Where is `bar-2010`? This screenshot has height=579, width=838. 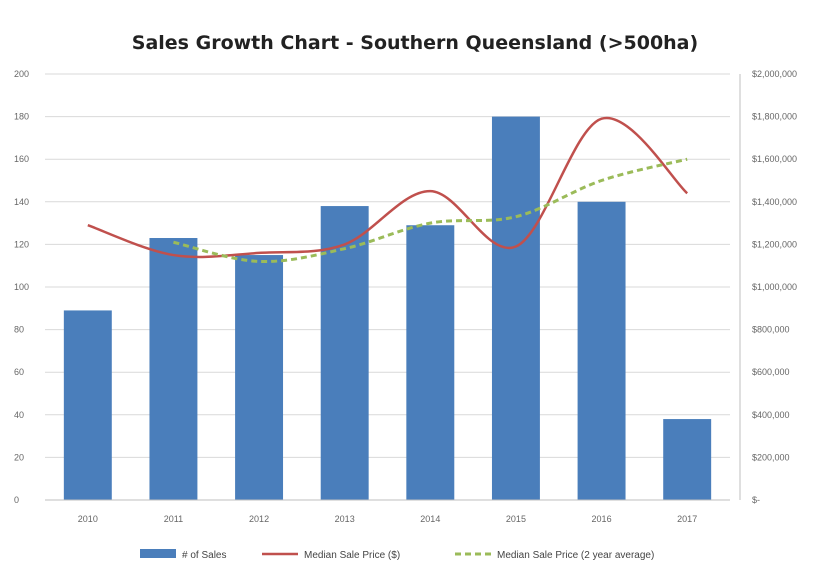
bar-2010 is located at coordinates (87, 405).